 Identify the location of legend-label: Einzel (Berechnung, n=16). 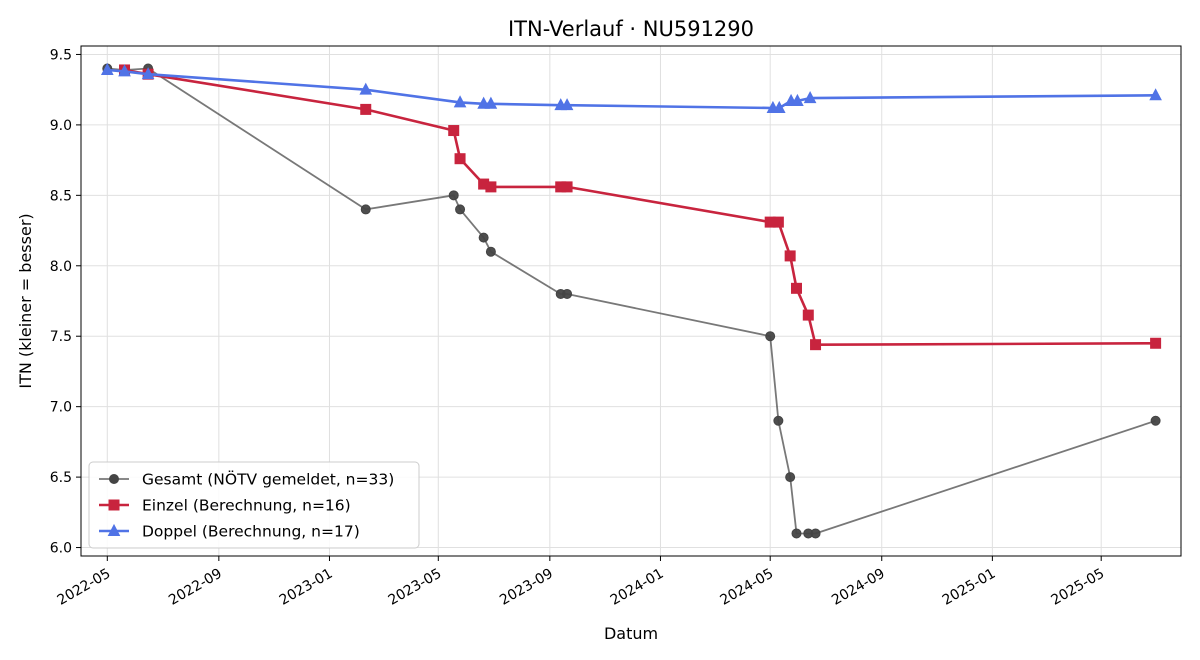
(246, 506).